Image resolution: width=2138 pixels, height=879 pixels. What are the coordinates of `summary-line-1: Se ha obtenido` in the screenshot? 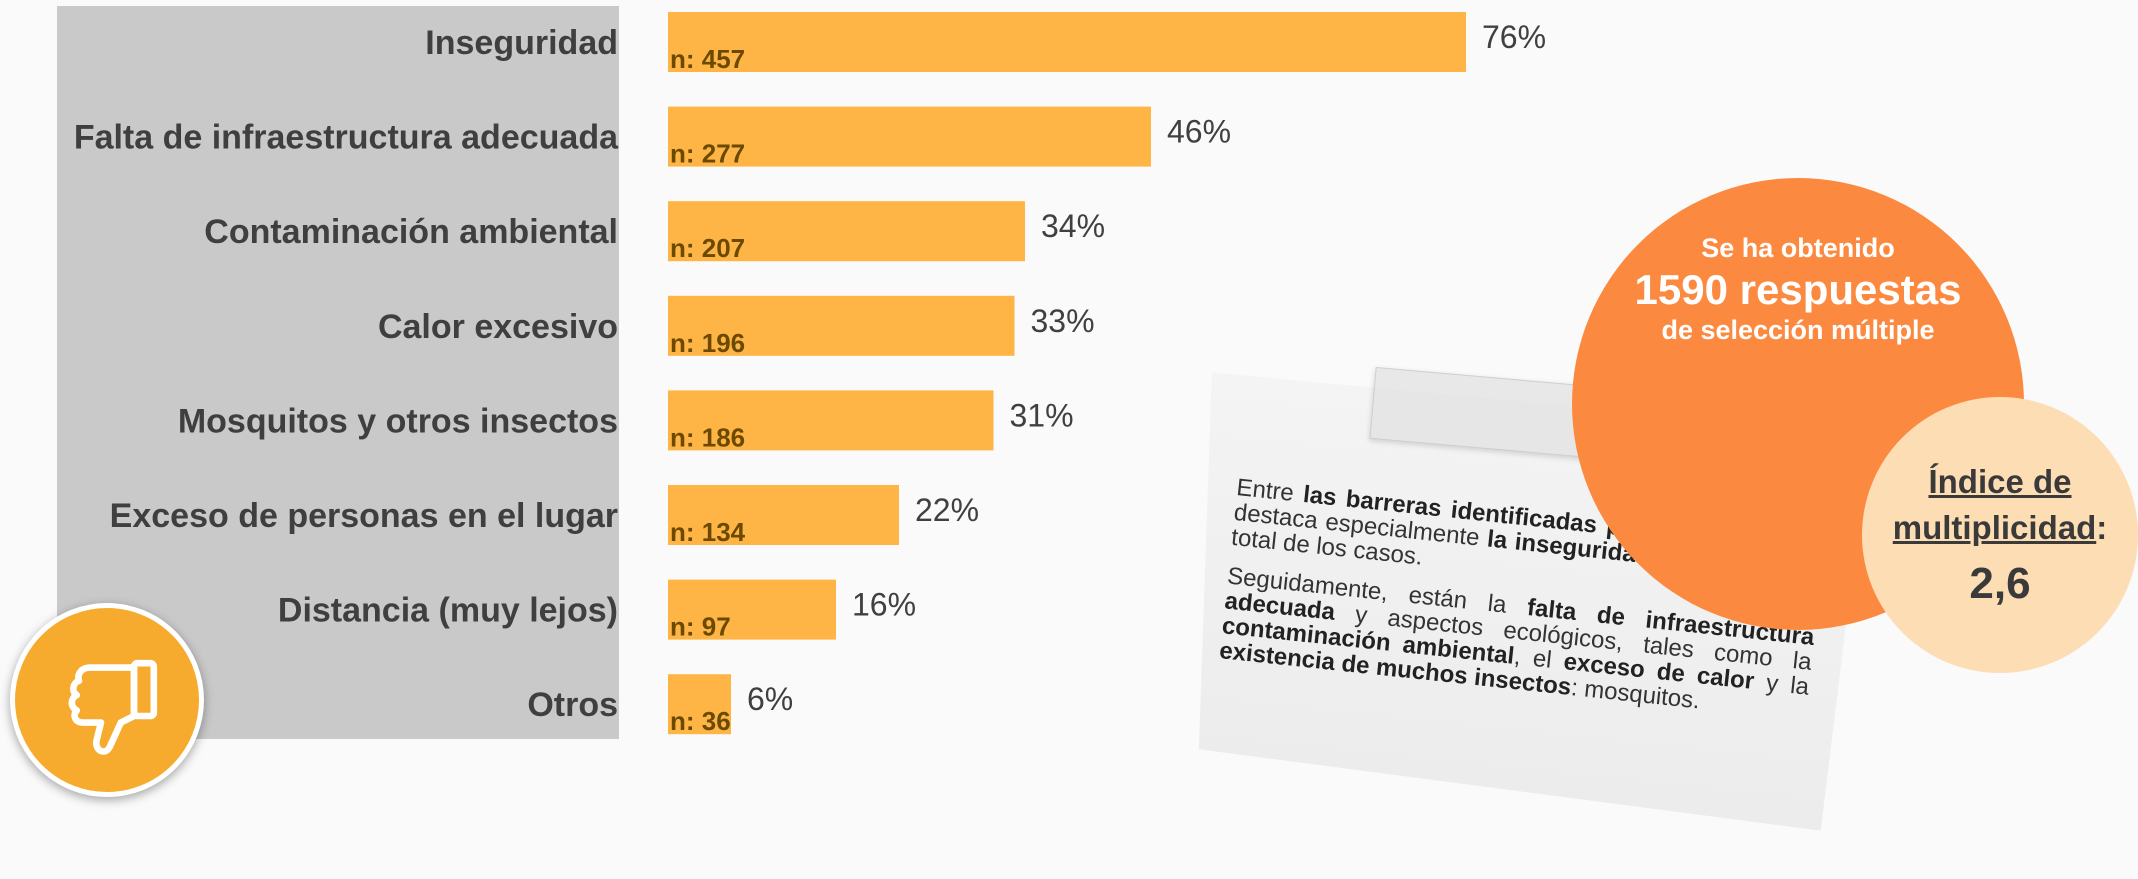 It's located at (1798, 248).